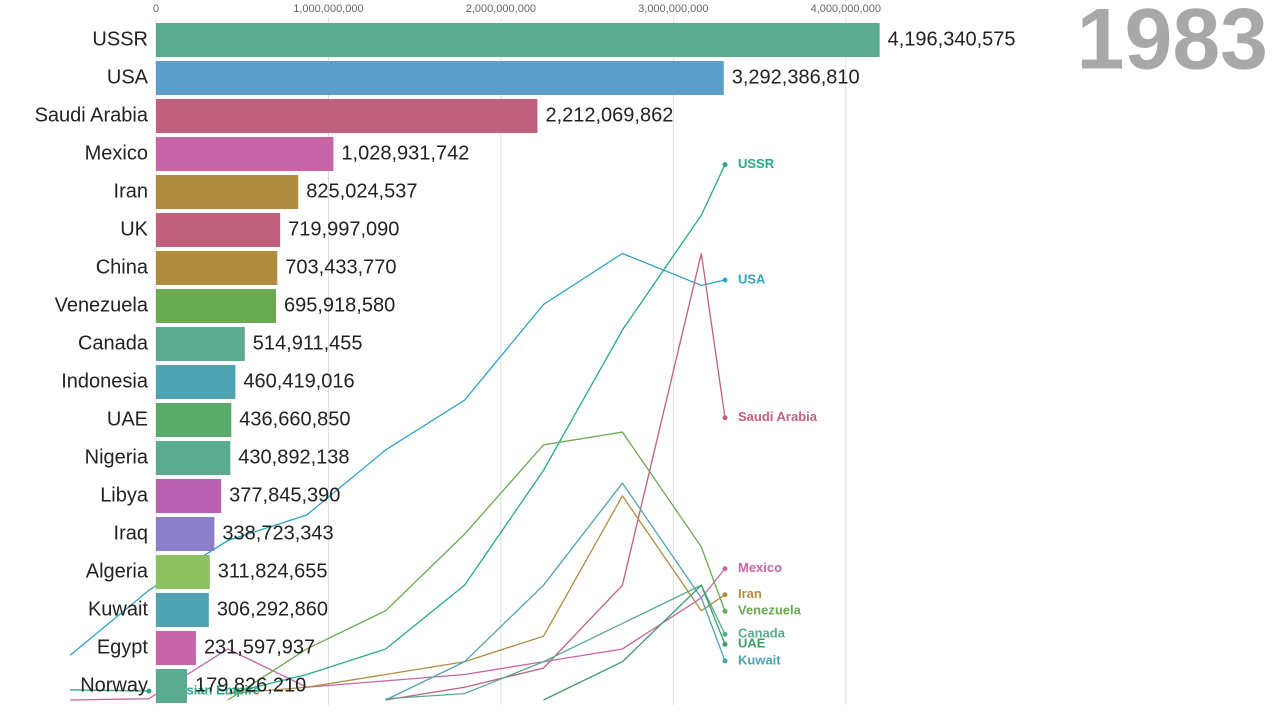 The width and height of the screenshot is (1280, 720). Describe the element at coordinates (298, 381) in the screenshot. I see `value-label: 460,419,016` at that location.